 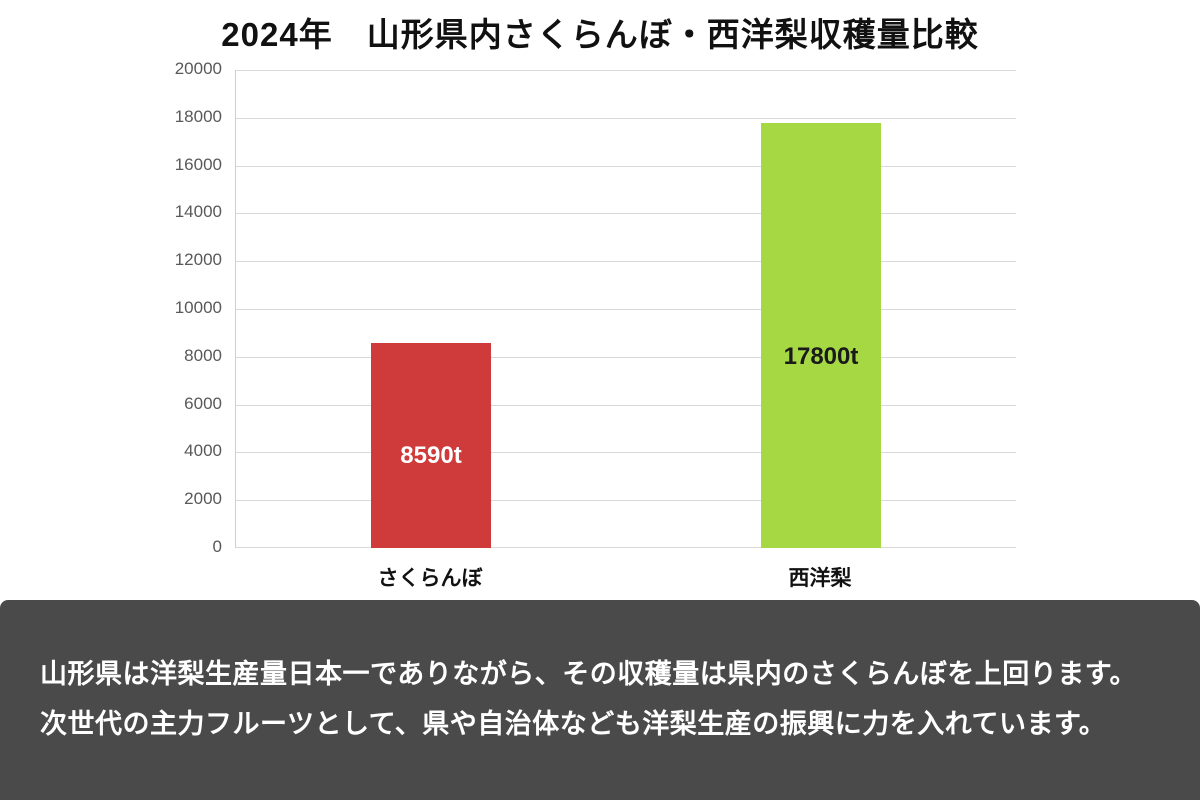 I want to click on y-tick-label: 10000, so click(x=198, y=307).